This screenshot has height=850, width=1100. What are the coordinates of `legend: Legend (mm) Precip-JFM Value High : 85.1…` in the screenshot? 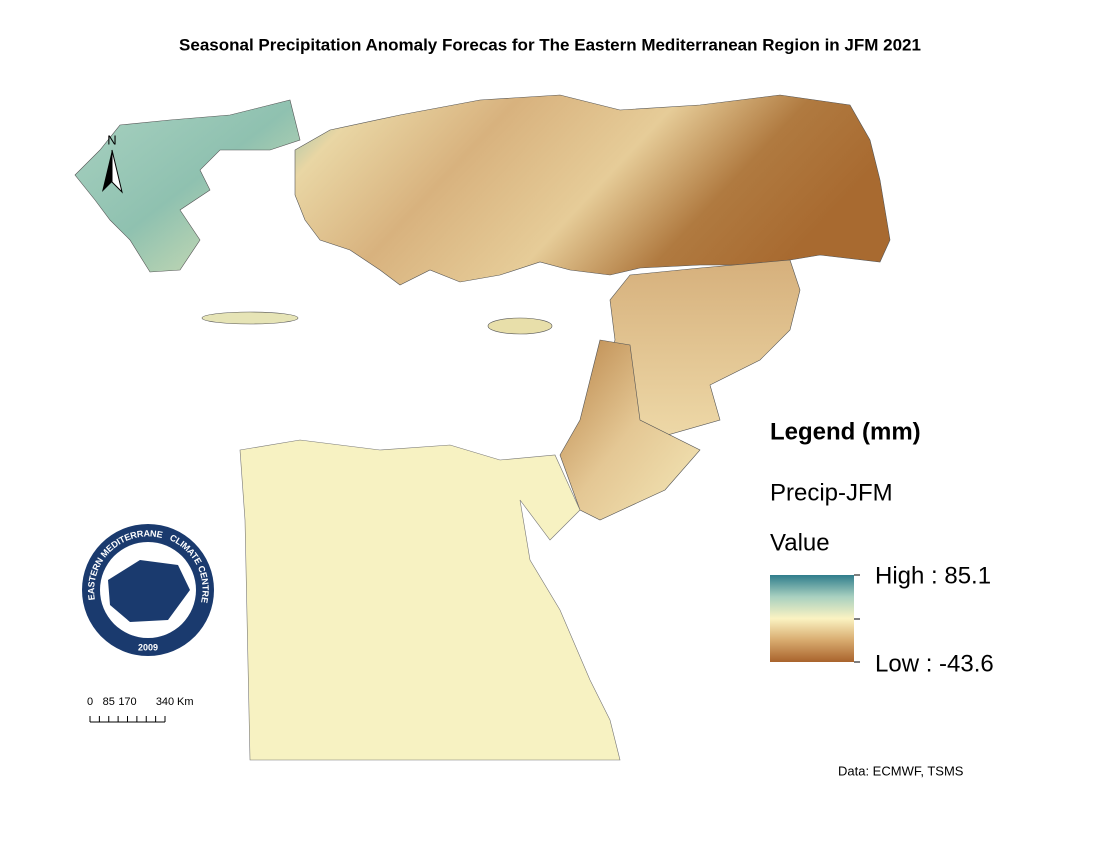 It's located at (882, 547).